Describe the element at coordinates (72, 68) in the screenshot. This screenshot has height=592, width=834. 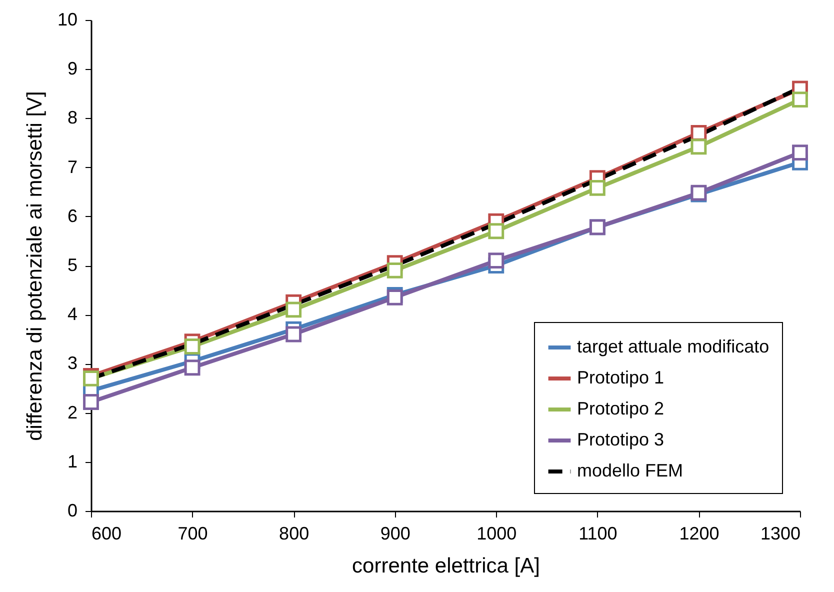
I see `y-tick-label: 9` at that location.